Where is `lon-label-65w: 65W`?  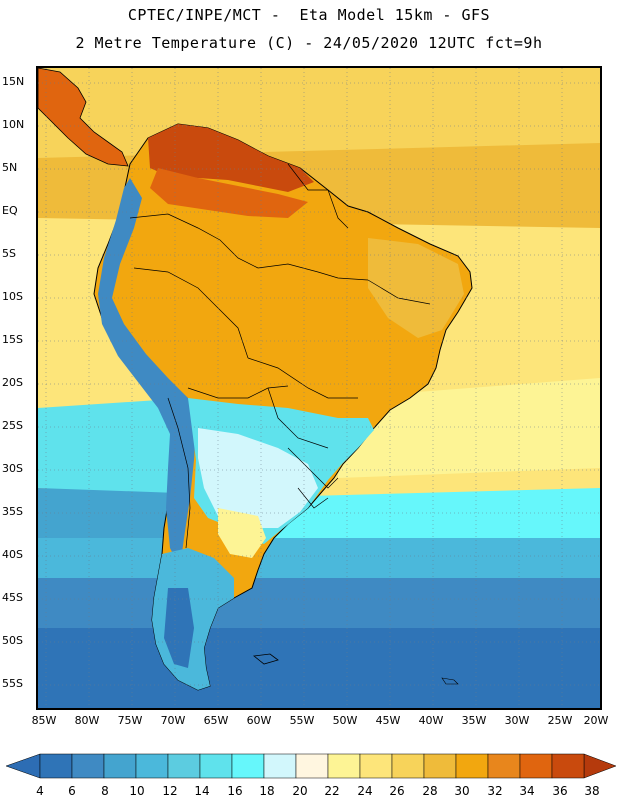 lon-label-65w: 65W is located at coordinates (216, 720).